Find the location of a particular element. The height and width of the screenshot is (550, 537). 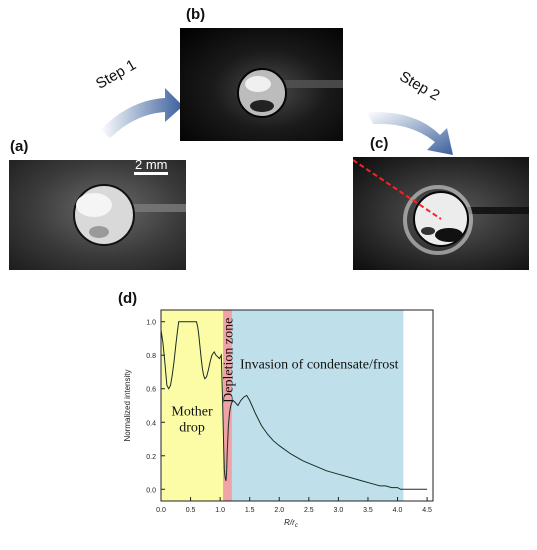

x-tick-label: 0.5 is located at coordinates (191, 510).